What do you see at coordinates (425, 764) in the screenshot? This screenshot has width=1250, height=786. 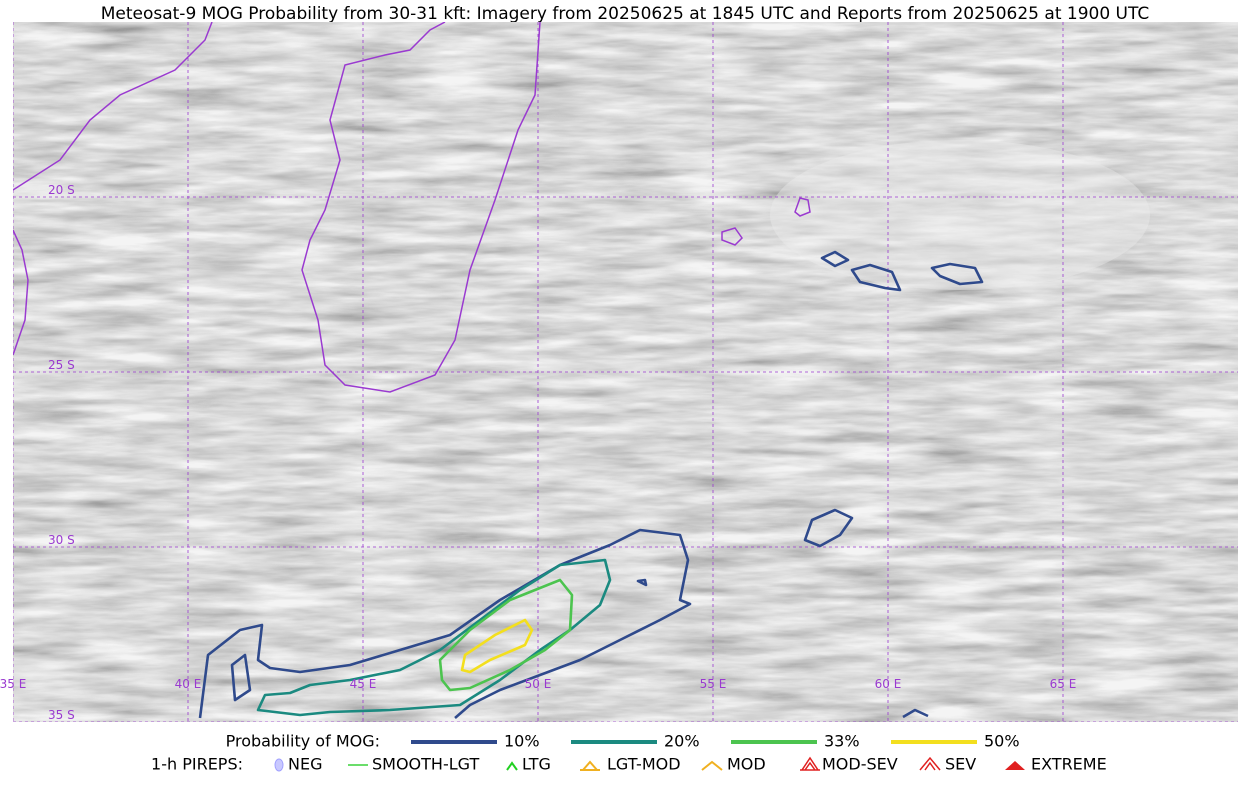 I see `legend-label: SMOOTH-LGT` at bounding box center [425, 764].